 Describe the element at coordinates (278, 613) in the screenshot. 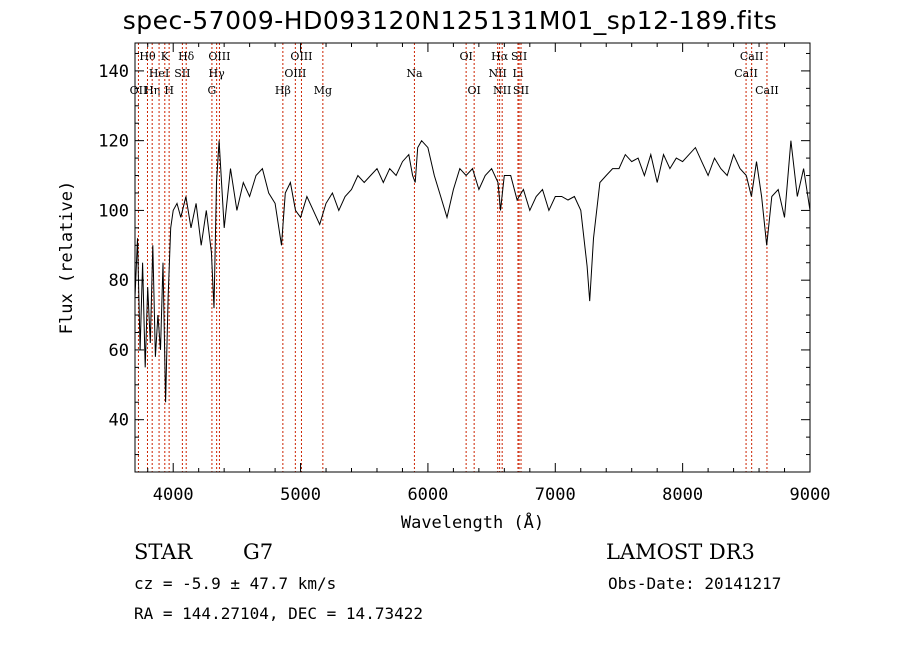

I see `coords-text: RA = 144.27104, DEC = 14.73422` at that location.